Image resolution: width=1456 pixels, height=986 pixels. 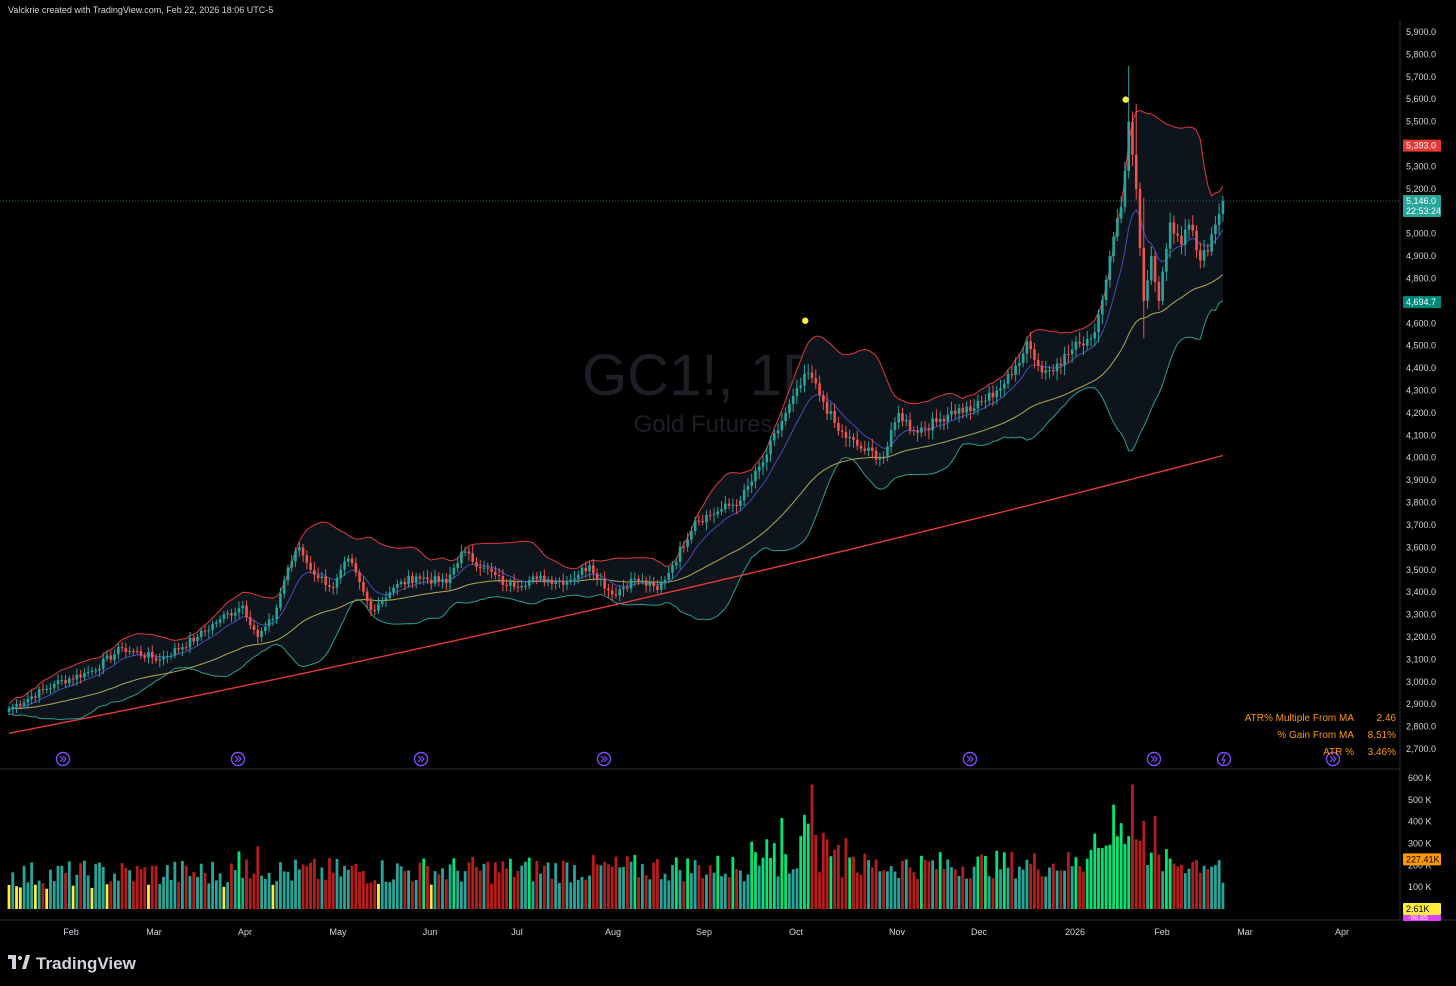 I want to click on time-tick-label: Oct, so click(x=796, y=932).